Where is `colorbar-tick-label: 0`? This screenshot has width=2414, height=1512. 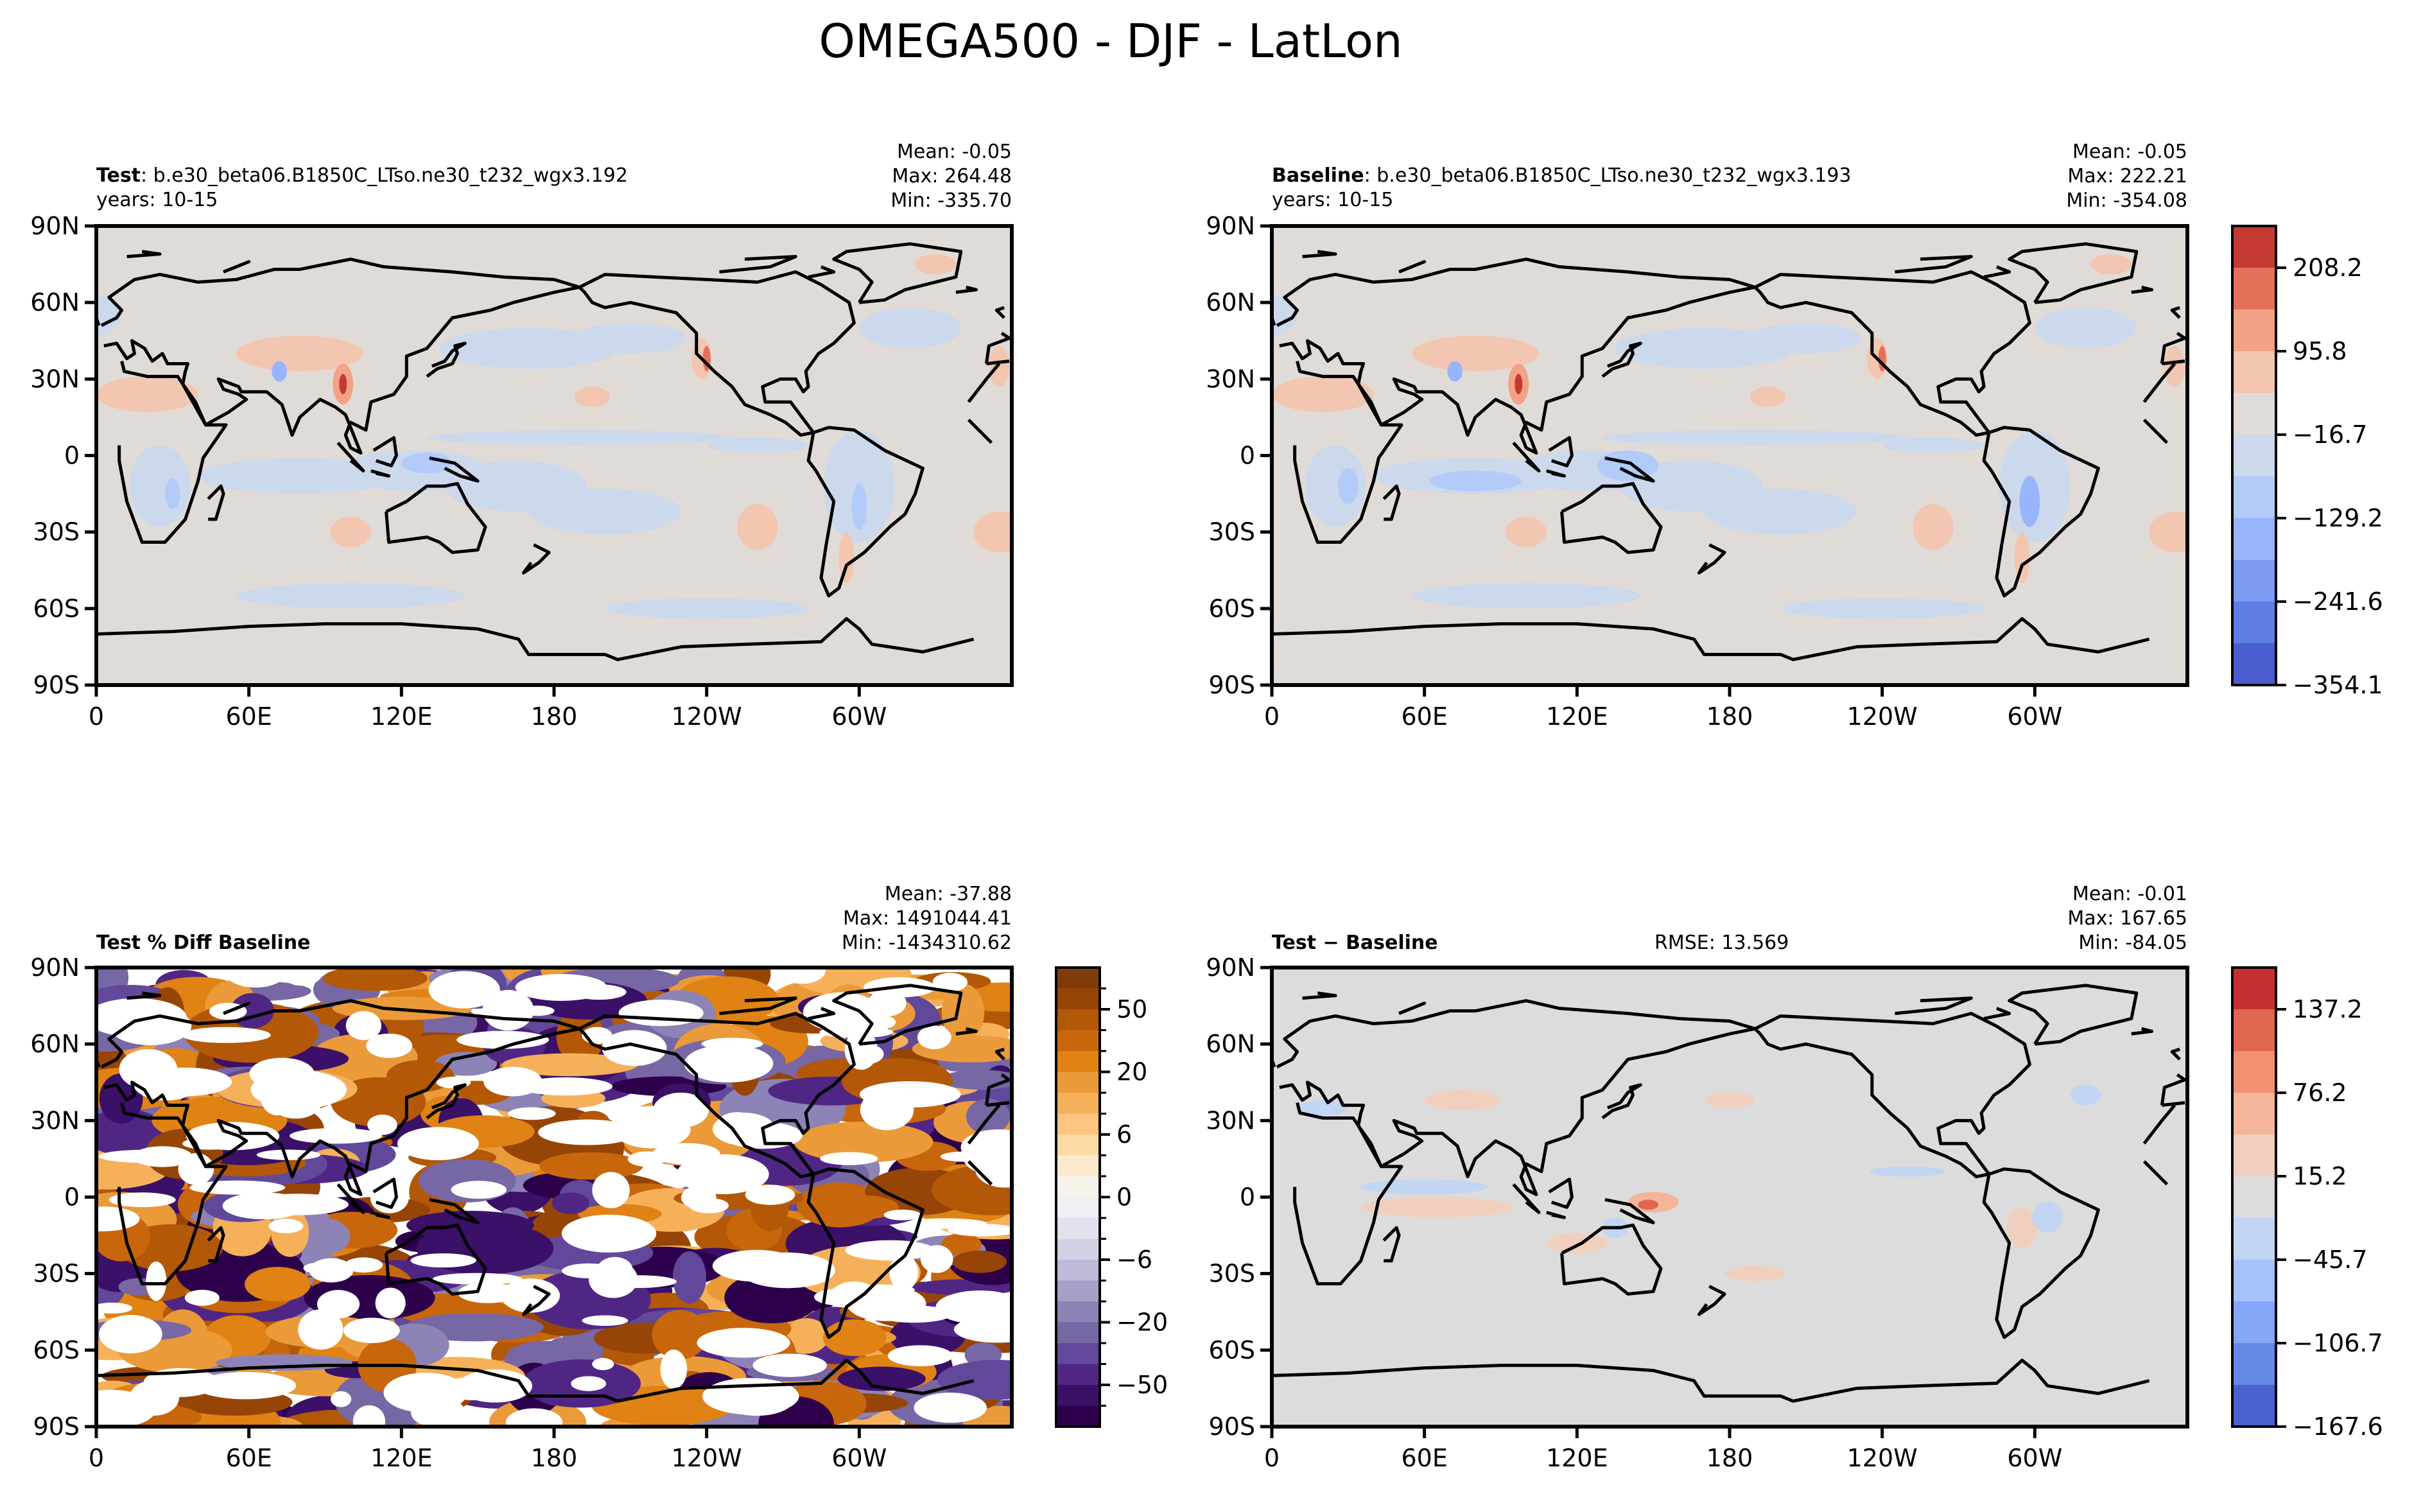 colorbar-tick-label: 0 is located at coordinates (1124, 1197).